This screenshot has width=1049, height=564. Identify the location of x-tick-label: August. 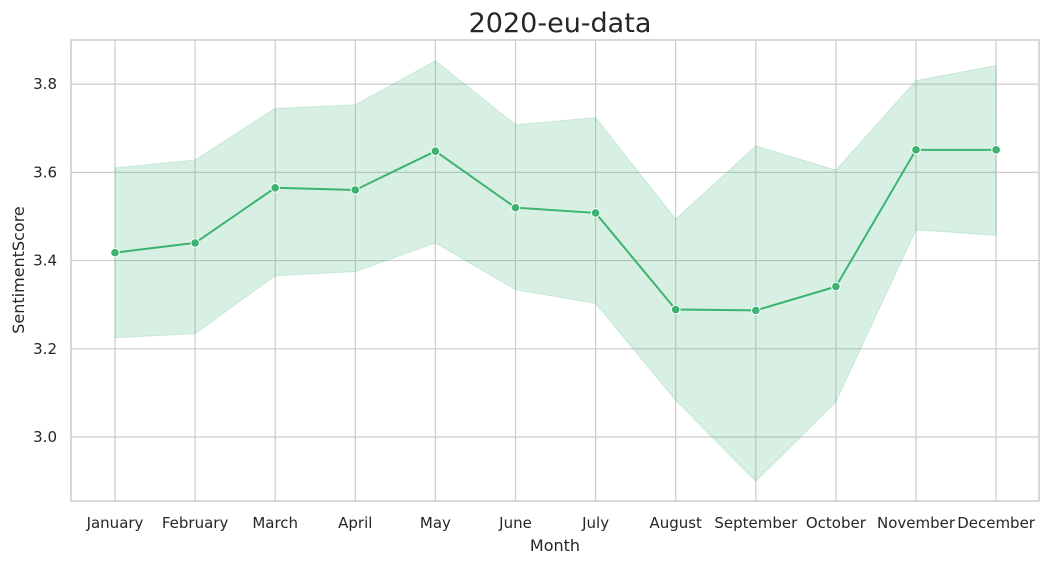
(675, 523).